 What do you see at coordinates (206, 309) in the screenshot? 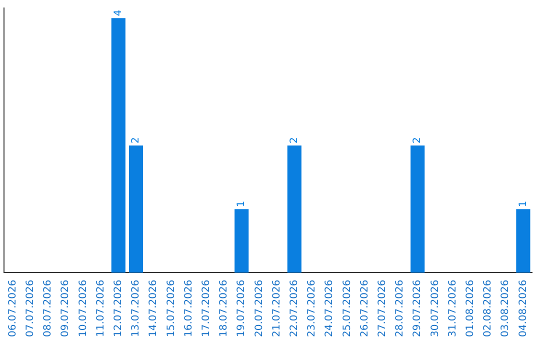
I see `x-tick-label: 17.07.2026` at bounding box center [206, 309].